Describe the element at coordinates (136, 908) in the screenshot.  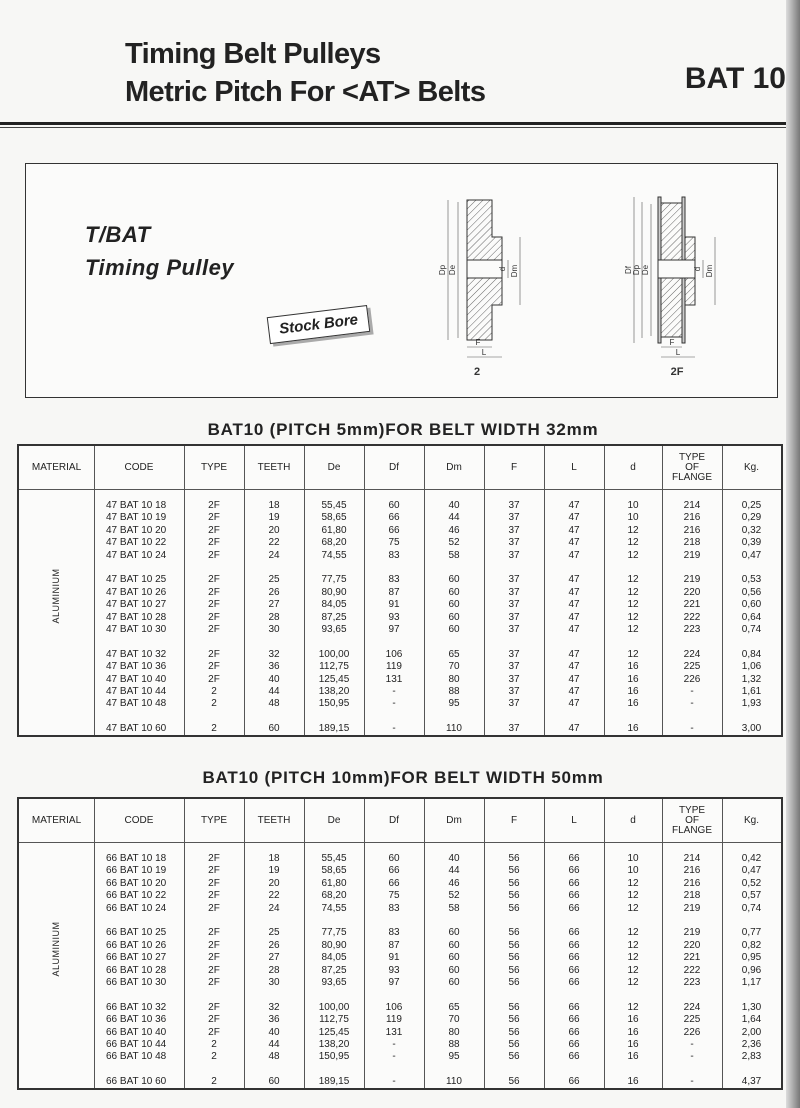
I see `table-cell: 66 BAT 10 24` at that location.